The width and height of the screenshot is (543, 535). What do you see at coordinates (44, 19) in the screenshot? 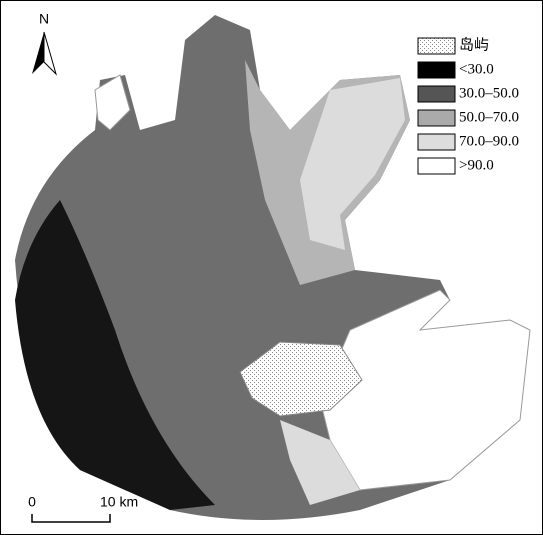
I see `north-label: N` at bounding box center [44, 19].